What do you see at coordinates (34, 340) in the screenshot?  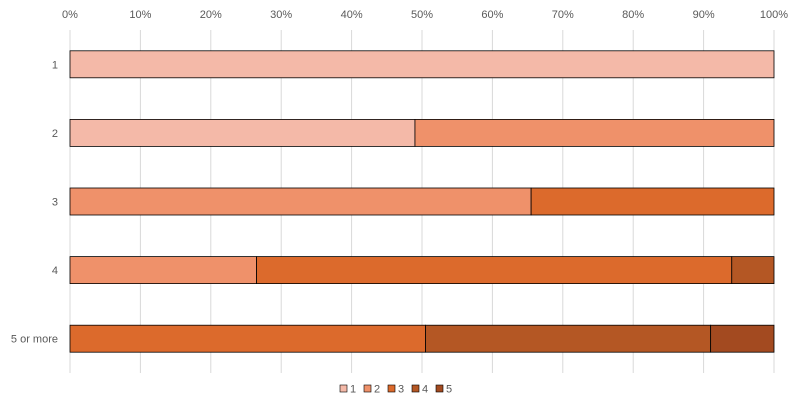 I see `category-label: 5 or more` at bounding box center [34, 340].